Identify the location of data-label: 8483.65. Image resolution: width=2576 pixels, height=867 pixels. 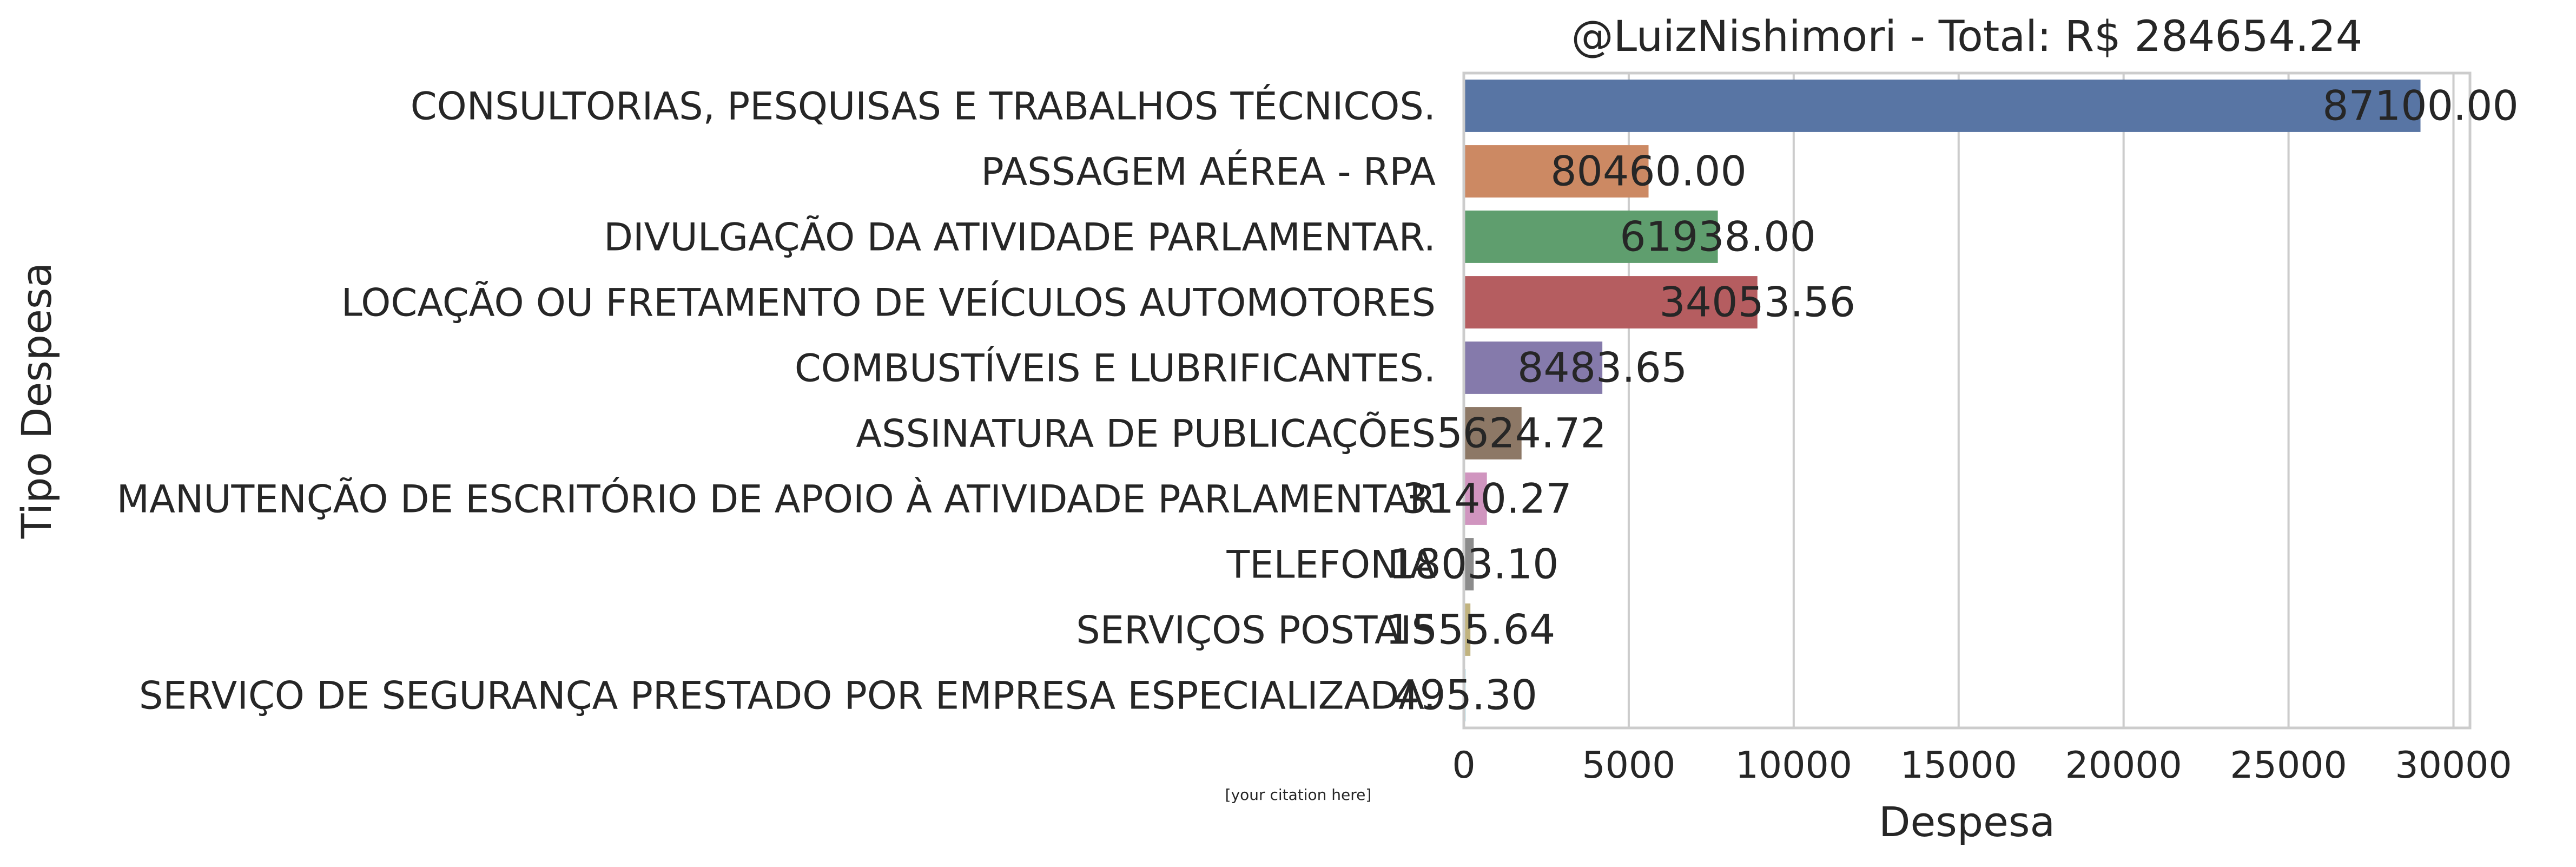
(1602, 368).